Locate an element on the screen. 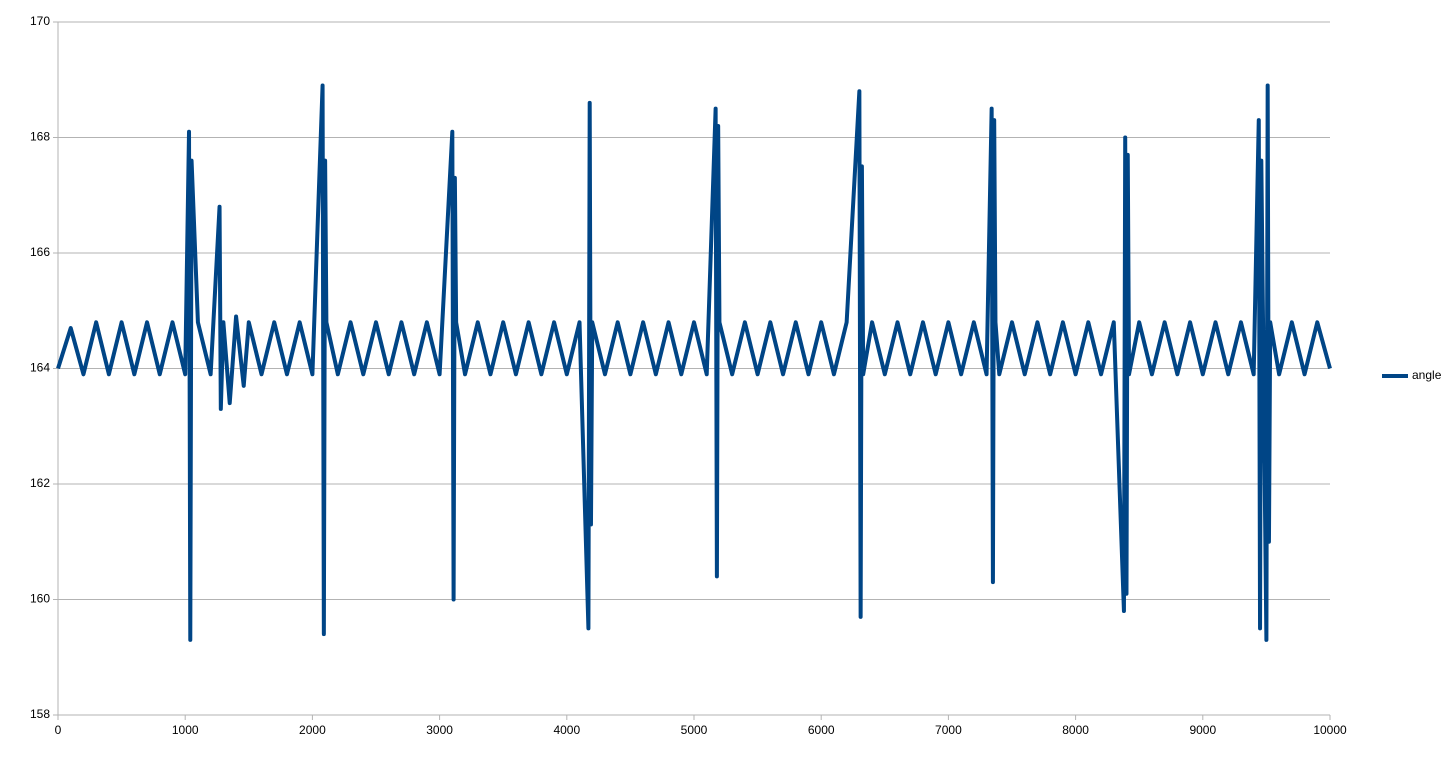 The image size is (1455, 759). x-tick-label: 9000 is located at coordinates (1202, 730).